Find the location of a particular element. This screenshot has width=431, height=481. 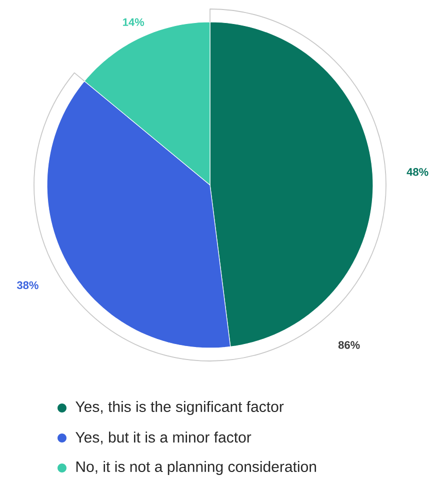

legend-label: Yes, this is the significant factor is located at coordinates (180, 408).